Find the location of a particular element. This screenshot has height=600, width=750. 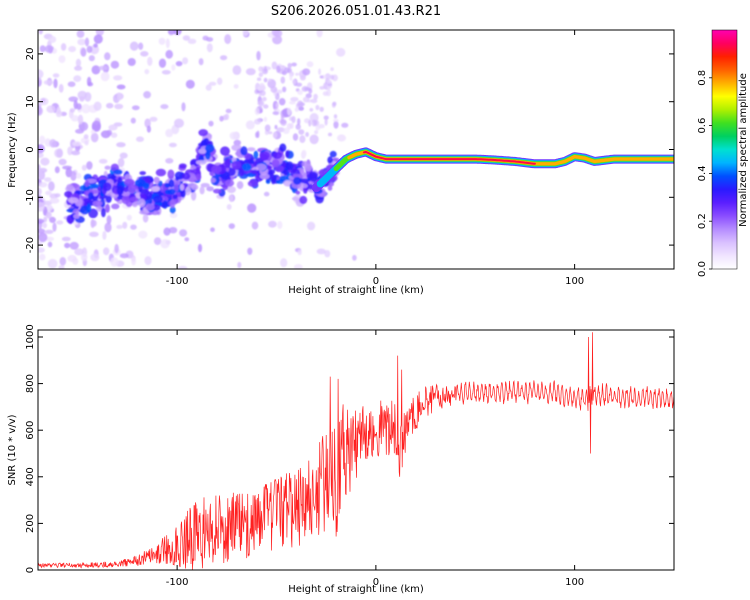

snr-xtick-label: 100 is located at coordinates (574, 582).